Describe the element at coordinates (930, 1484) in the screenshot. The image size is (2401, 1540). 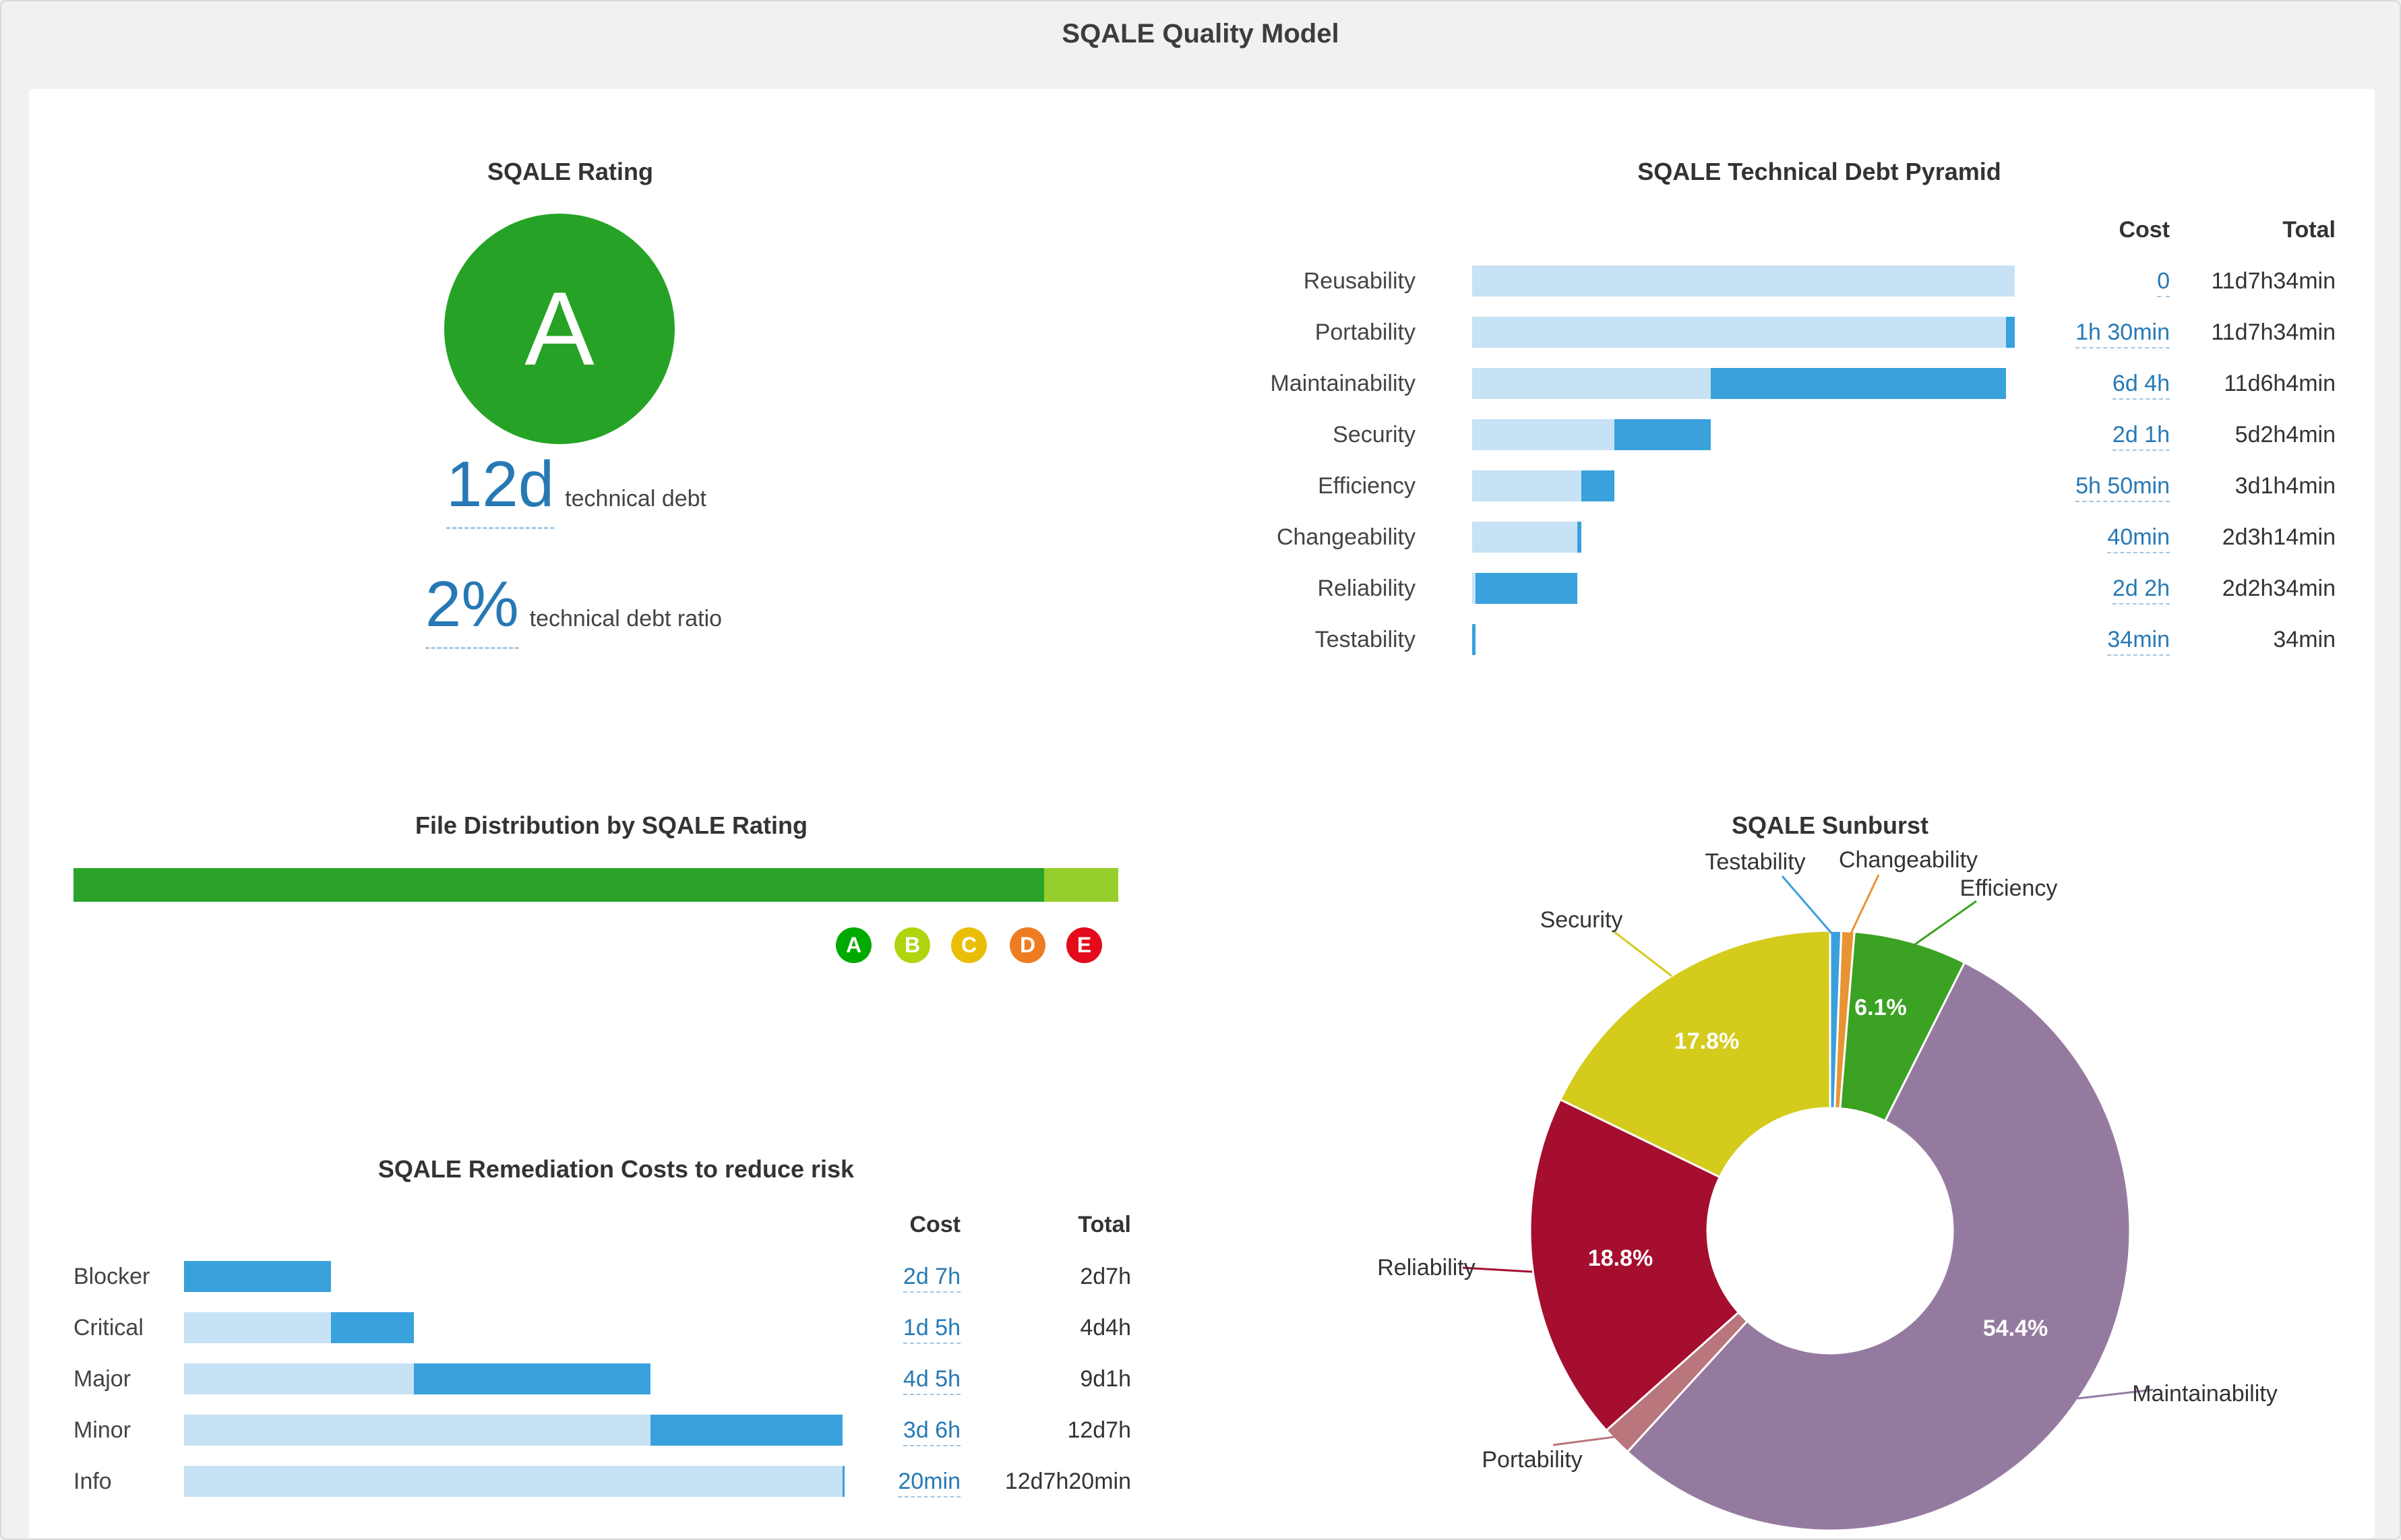
I see `remediation-cost-link: 20min` at that location.